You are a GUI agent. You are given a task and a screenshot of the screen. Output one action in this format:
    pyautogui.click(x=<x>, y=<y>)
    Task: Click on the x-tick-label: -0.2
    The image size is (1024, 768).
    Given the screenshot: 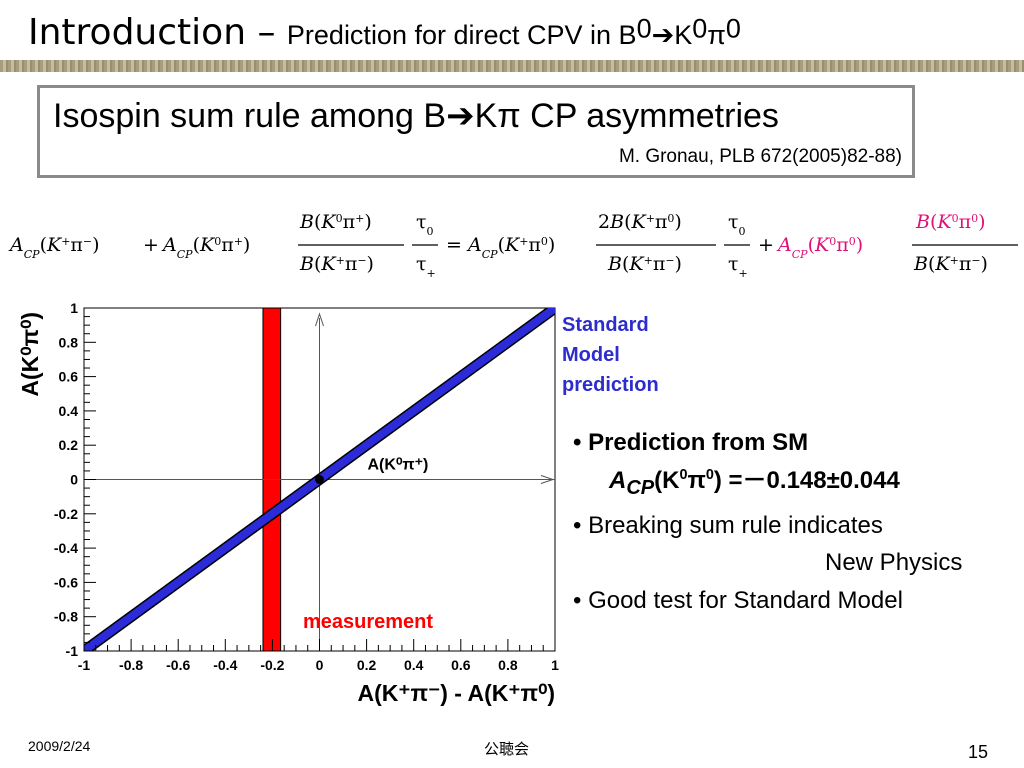 What is the action you would take?
    pyautogui.click(x=272, y=665)
    